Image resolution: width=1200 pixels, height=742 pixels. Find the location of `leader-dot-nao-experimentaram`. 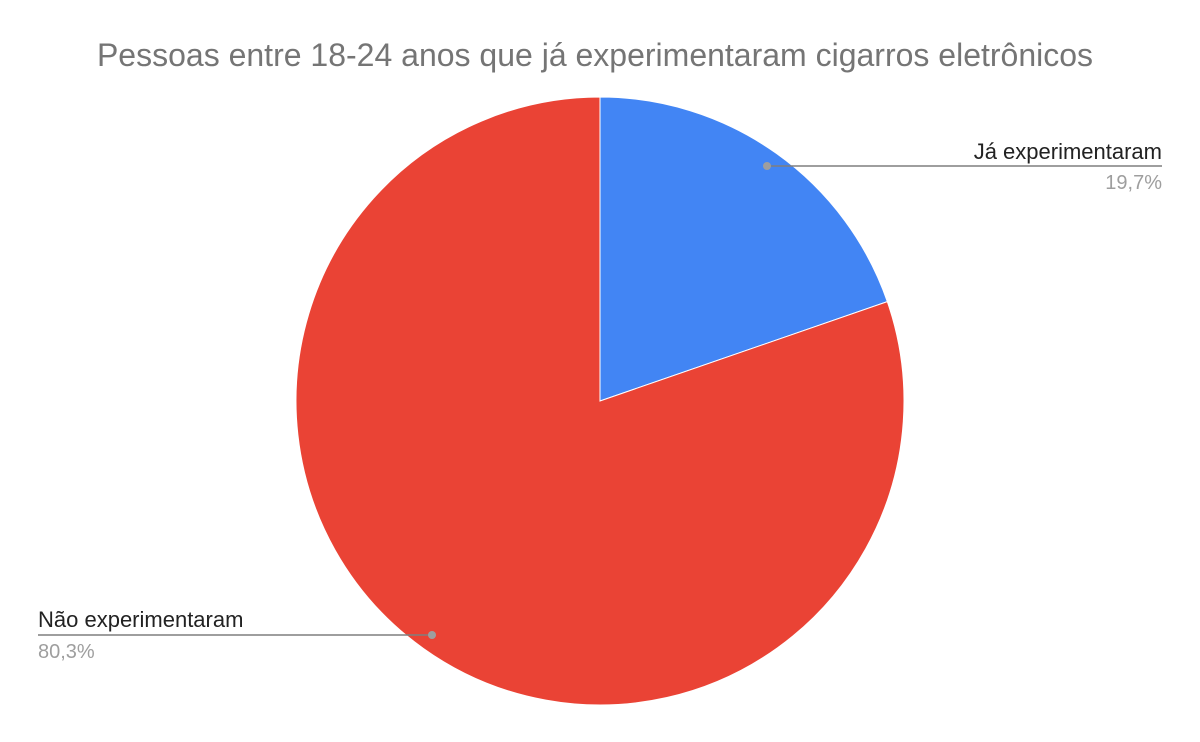

leader-dot-nao-experimentaram is located at coordinates (432, 635).